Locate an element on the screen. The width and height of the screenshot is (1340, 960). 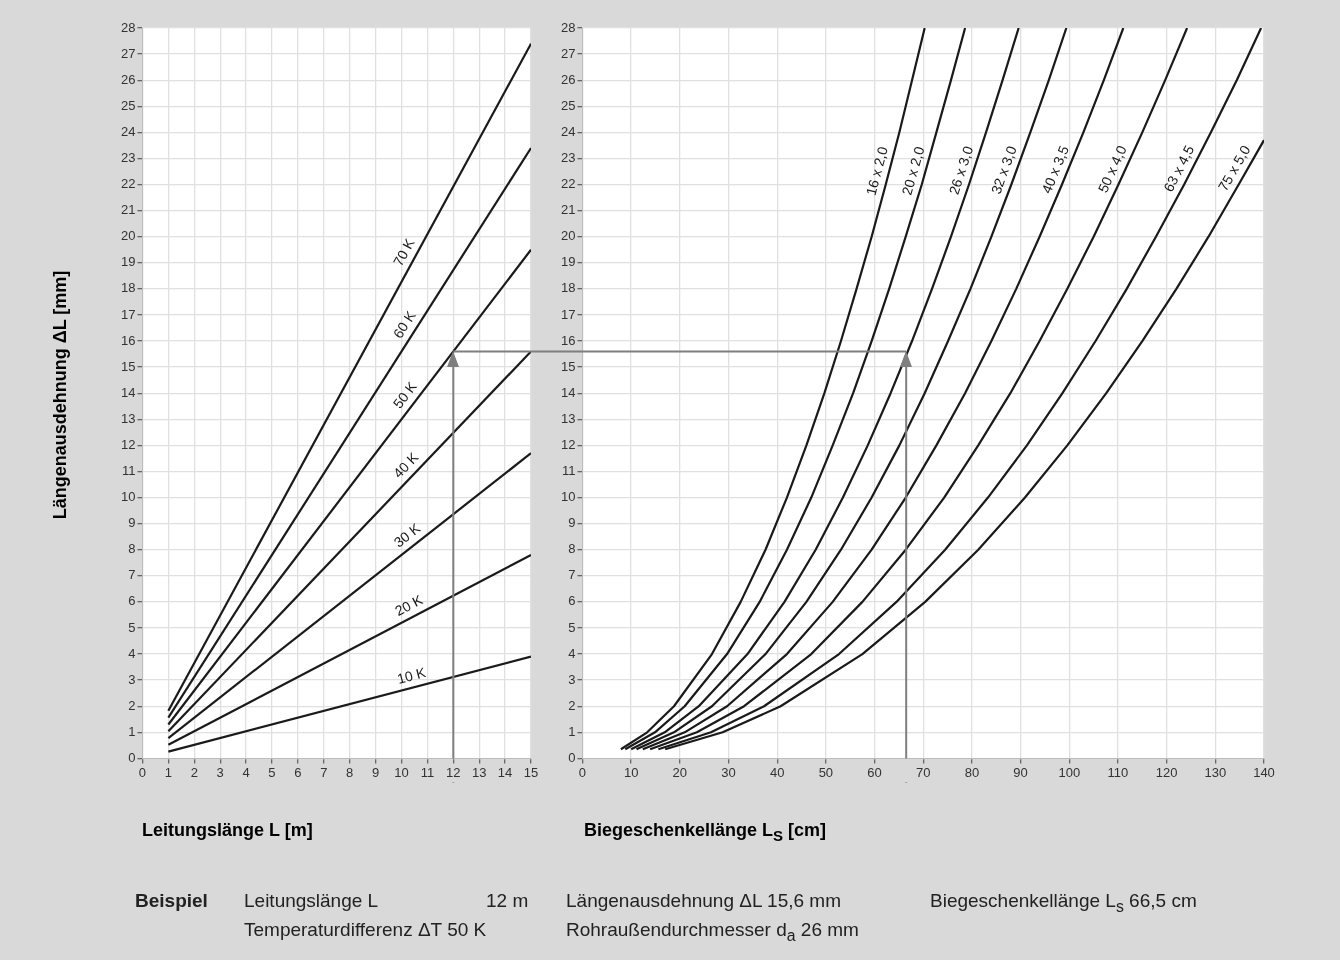
text: Rohraußendurchmesser d$_{a}$ 26 mm is located at coordinates (712, 932).